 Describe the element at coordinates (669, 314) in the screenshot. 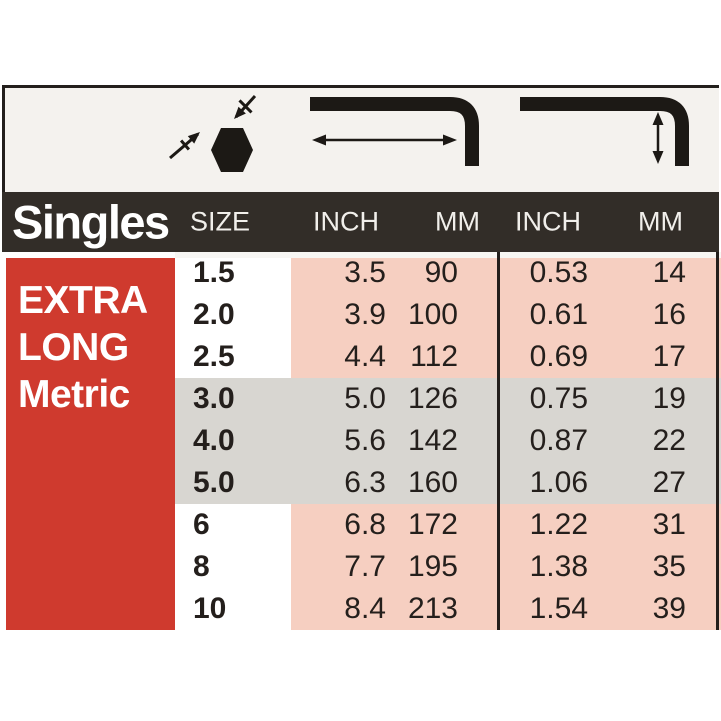

I see `short-mm-cell: 16` at that location.